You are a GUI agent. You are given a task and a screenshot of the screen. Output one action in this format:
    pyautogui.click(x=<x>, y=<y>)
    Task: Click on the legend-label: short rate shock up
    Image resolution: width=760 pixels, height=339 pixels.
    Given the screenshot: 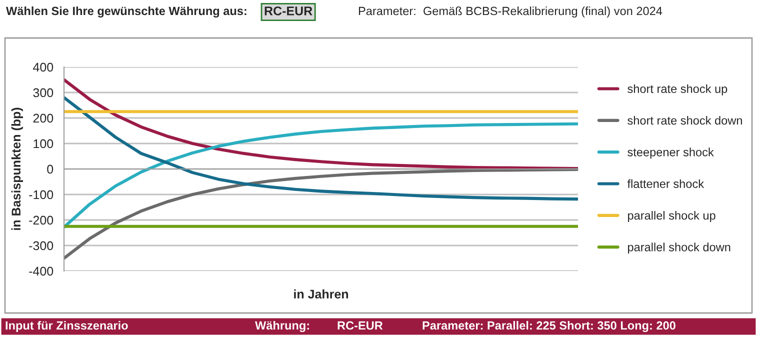 What is the action you would take?
    pyautogui.click(x=678, y=90)
    